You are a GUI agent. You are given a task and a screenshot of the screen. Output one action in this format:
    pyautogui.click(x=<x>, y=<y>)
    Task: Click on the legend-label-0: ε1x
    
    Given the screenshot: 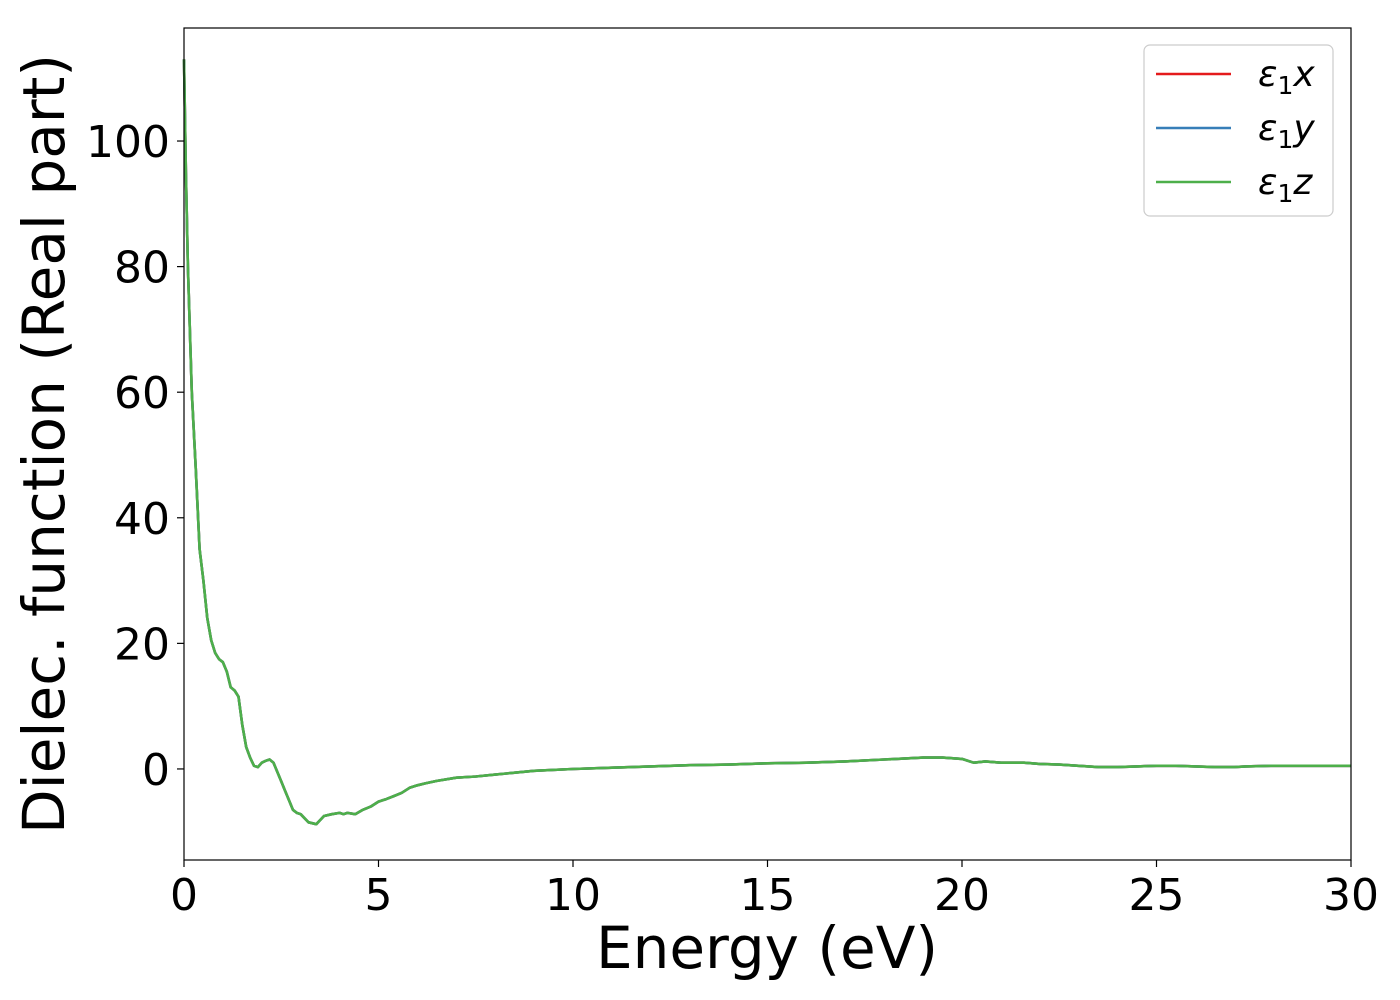 What is the action you would take?
    pyautogui.click(x=1286, y=77)
    